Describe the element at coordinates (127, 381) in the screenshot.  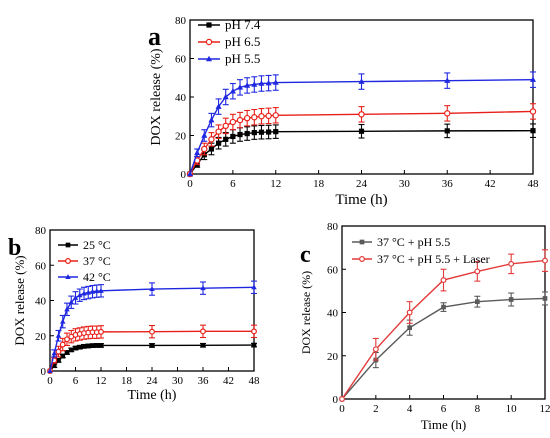
I see `x-tick-label: 18` at that location.